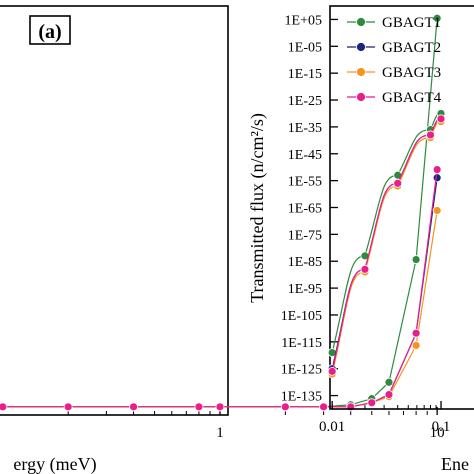 This screenshot has width=474, height=474. Describe the element at coordinates (301, 343) in the screenshot. I see `right-y-tick-label: 1E-115` at that location.